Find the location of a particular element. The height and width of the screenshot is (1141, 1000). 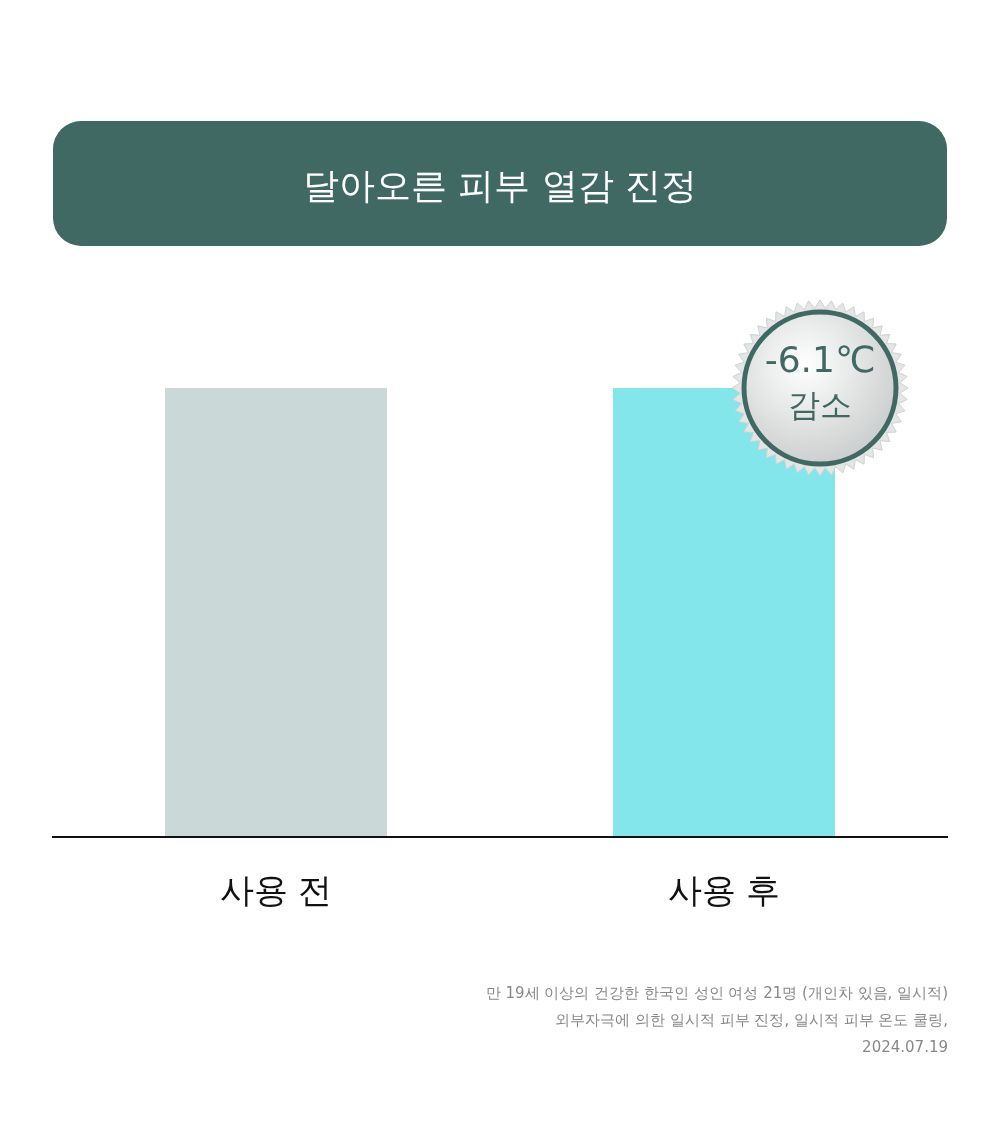

text: 2024.07.19 is located at coordinates (905, 1047).